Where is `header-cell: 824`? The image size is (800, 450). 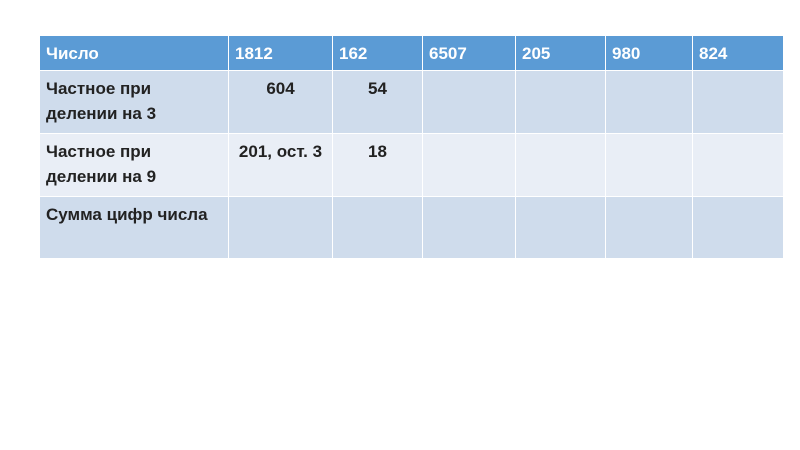
header-cell: 824 is located at coordinates (738, 53).